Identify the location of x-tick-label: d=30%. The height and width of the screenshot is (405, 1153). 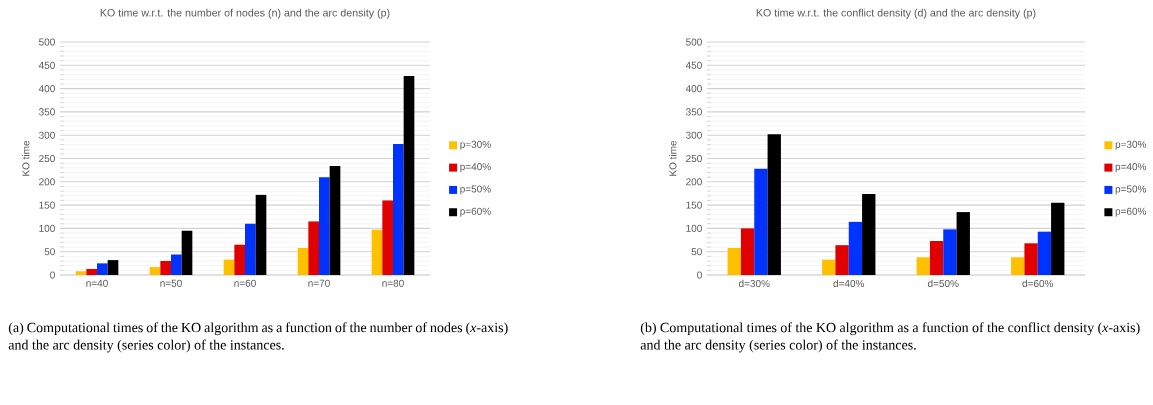
(754, 283).